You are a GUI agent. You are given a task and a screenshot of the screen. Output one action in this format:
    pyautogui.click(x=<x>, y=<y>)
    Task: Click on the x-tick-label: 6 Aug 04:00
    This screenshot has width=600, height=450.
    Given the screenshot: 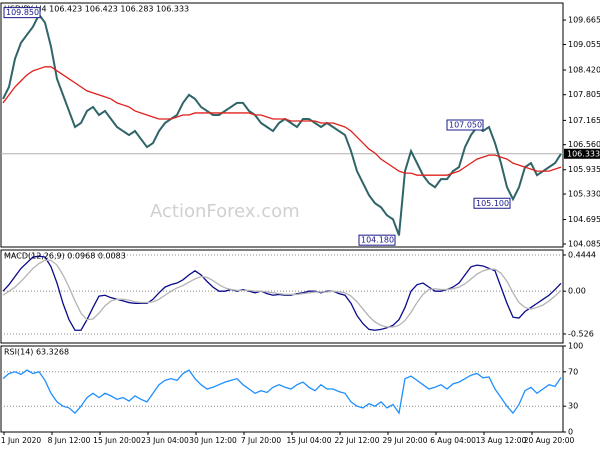 What is the action you would take?
    pyautogui.click(x=453, y=440)
    